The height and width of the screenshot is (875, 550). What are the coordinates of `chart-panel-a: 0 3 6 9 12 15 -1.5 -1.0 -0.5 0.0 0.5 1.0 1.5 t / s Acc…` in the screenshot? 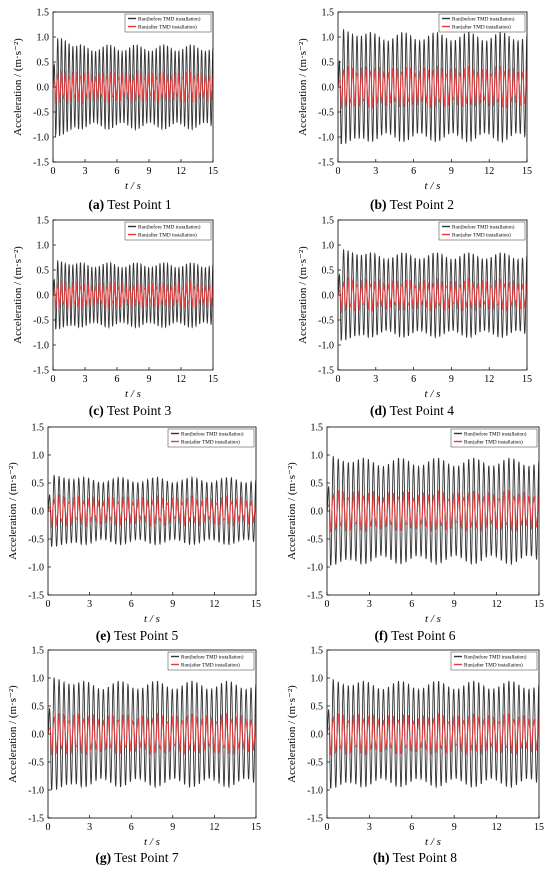 It's located at (115, 100).